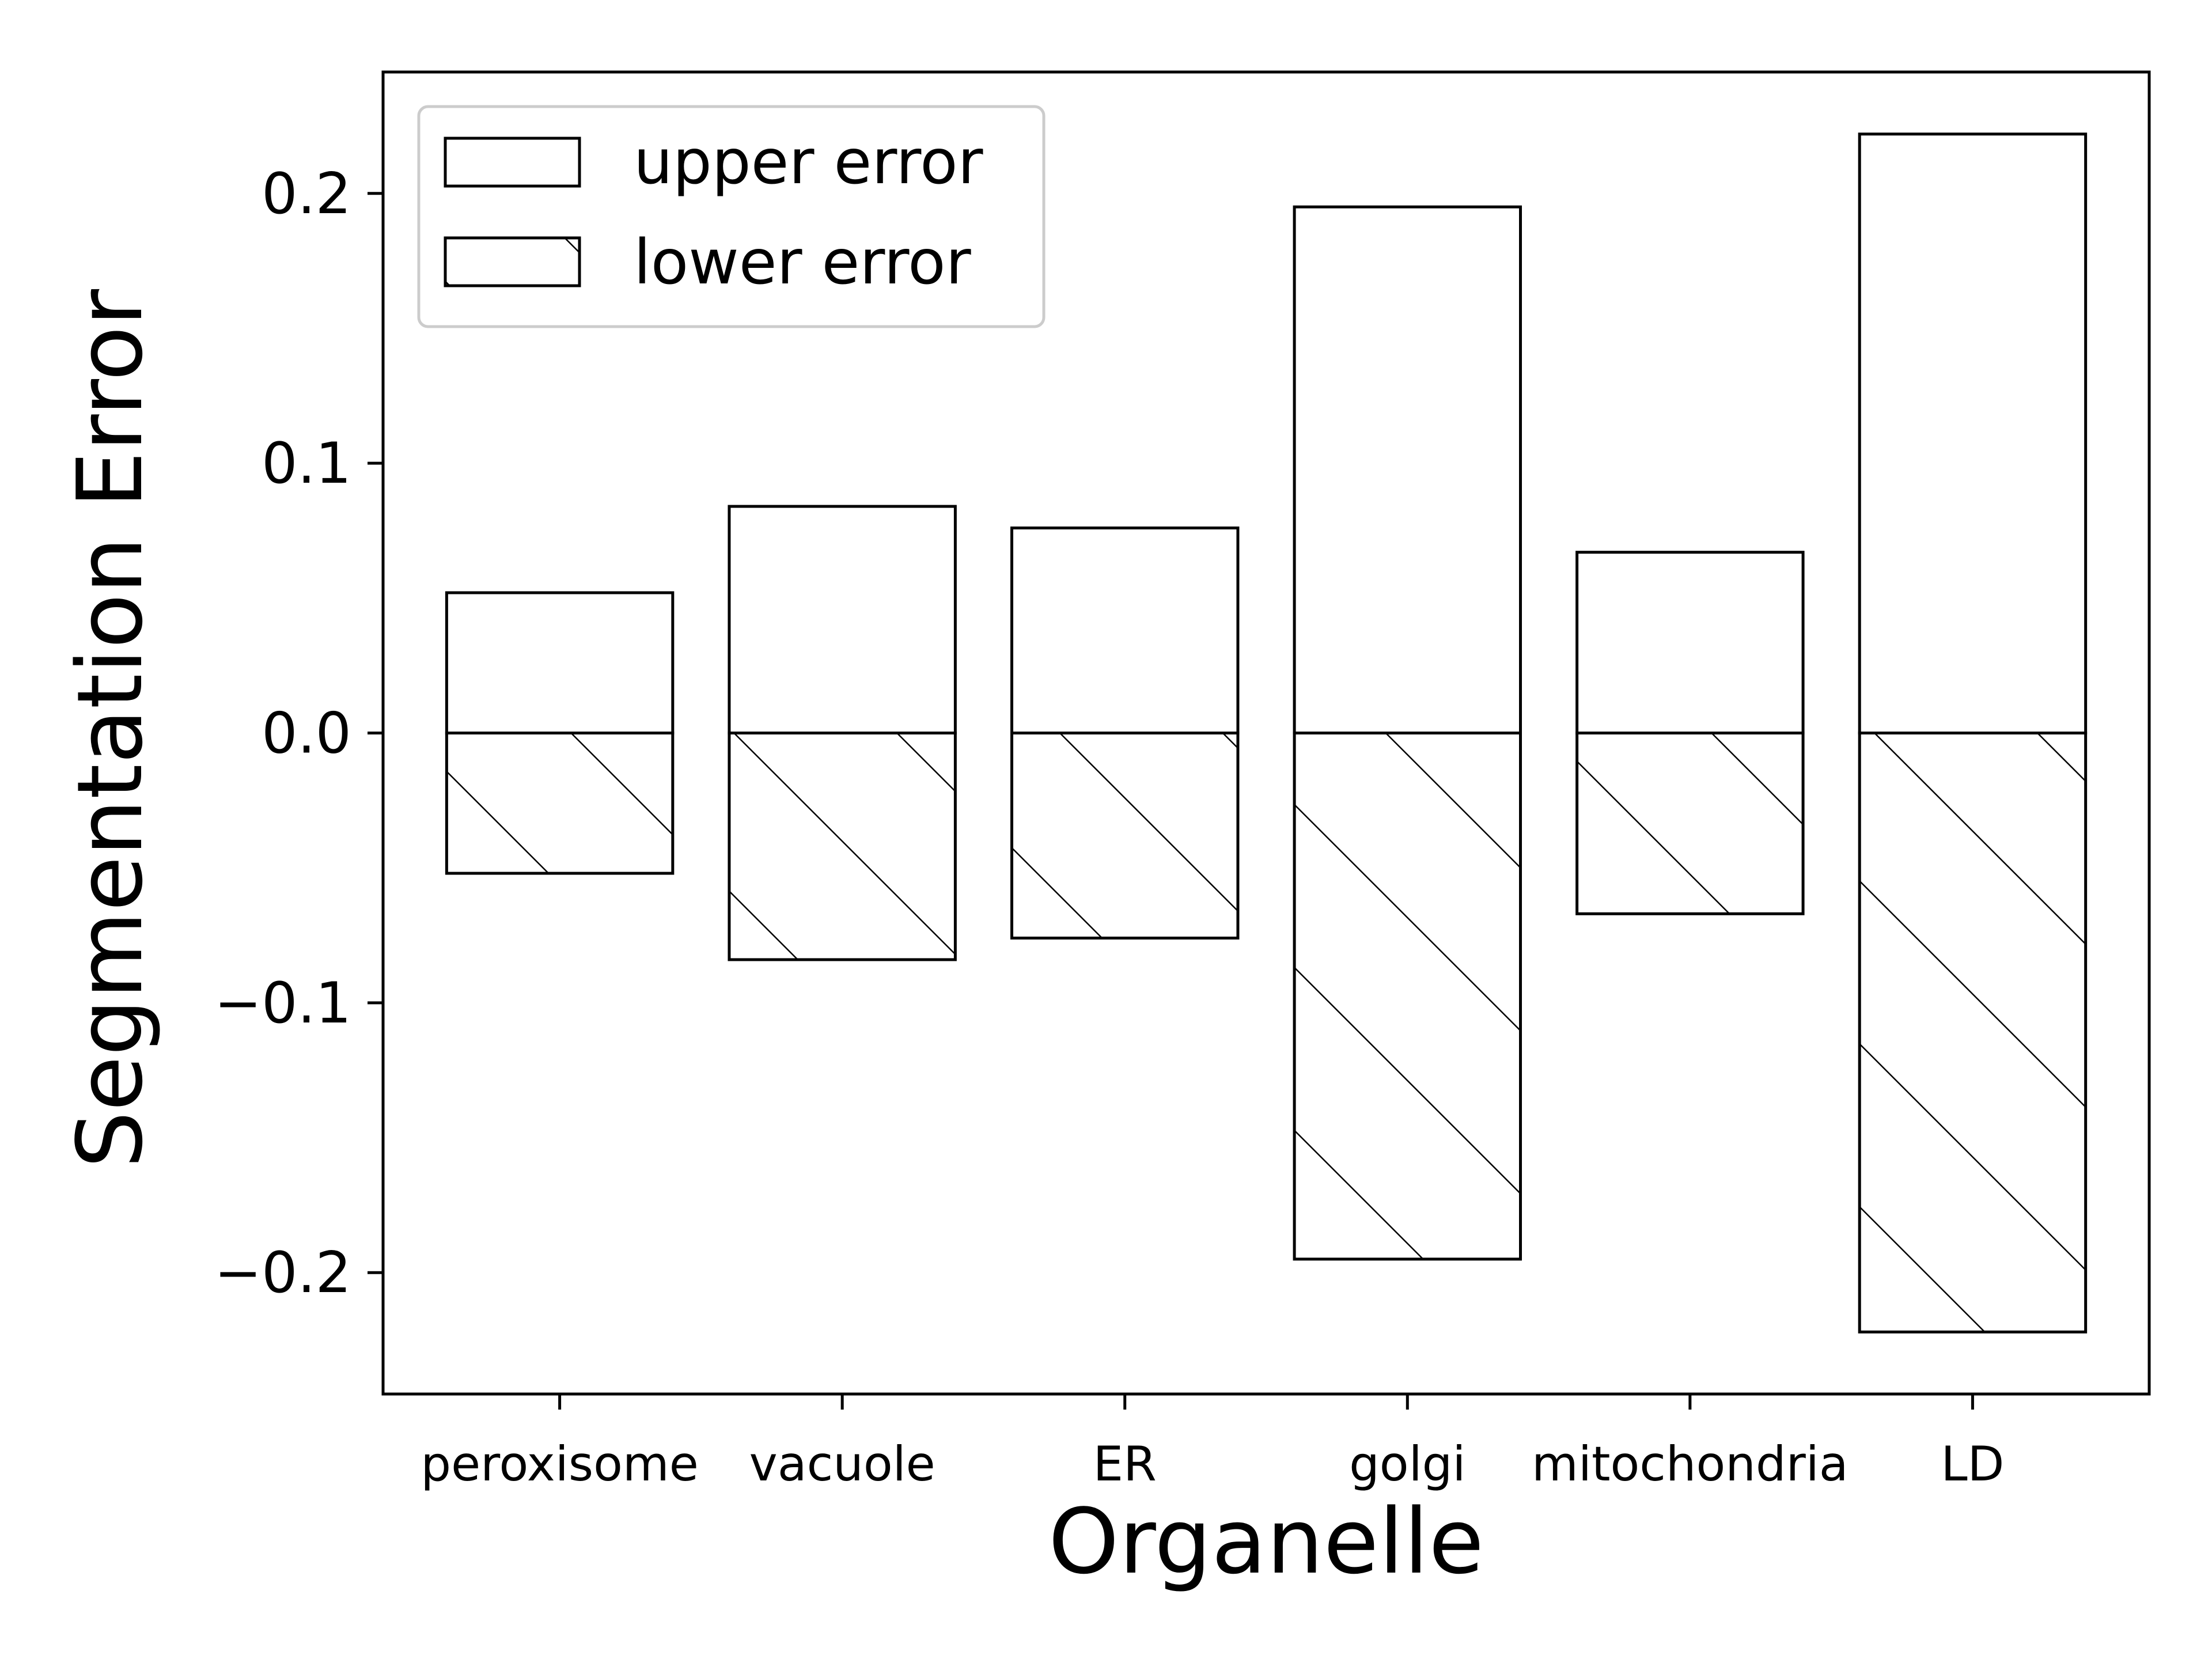 The image size is (2212, 1659). Describe the element at coordinates (1973, 1033) in the screenshot. I see `lower-error-bar-LD` at that location.